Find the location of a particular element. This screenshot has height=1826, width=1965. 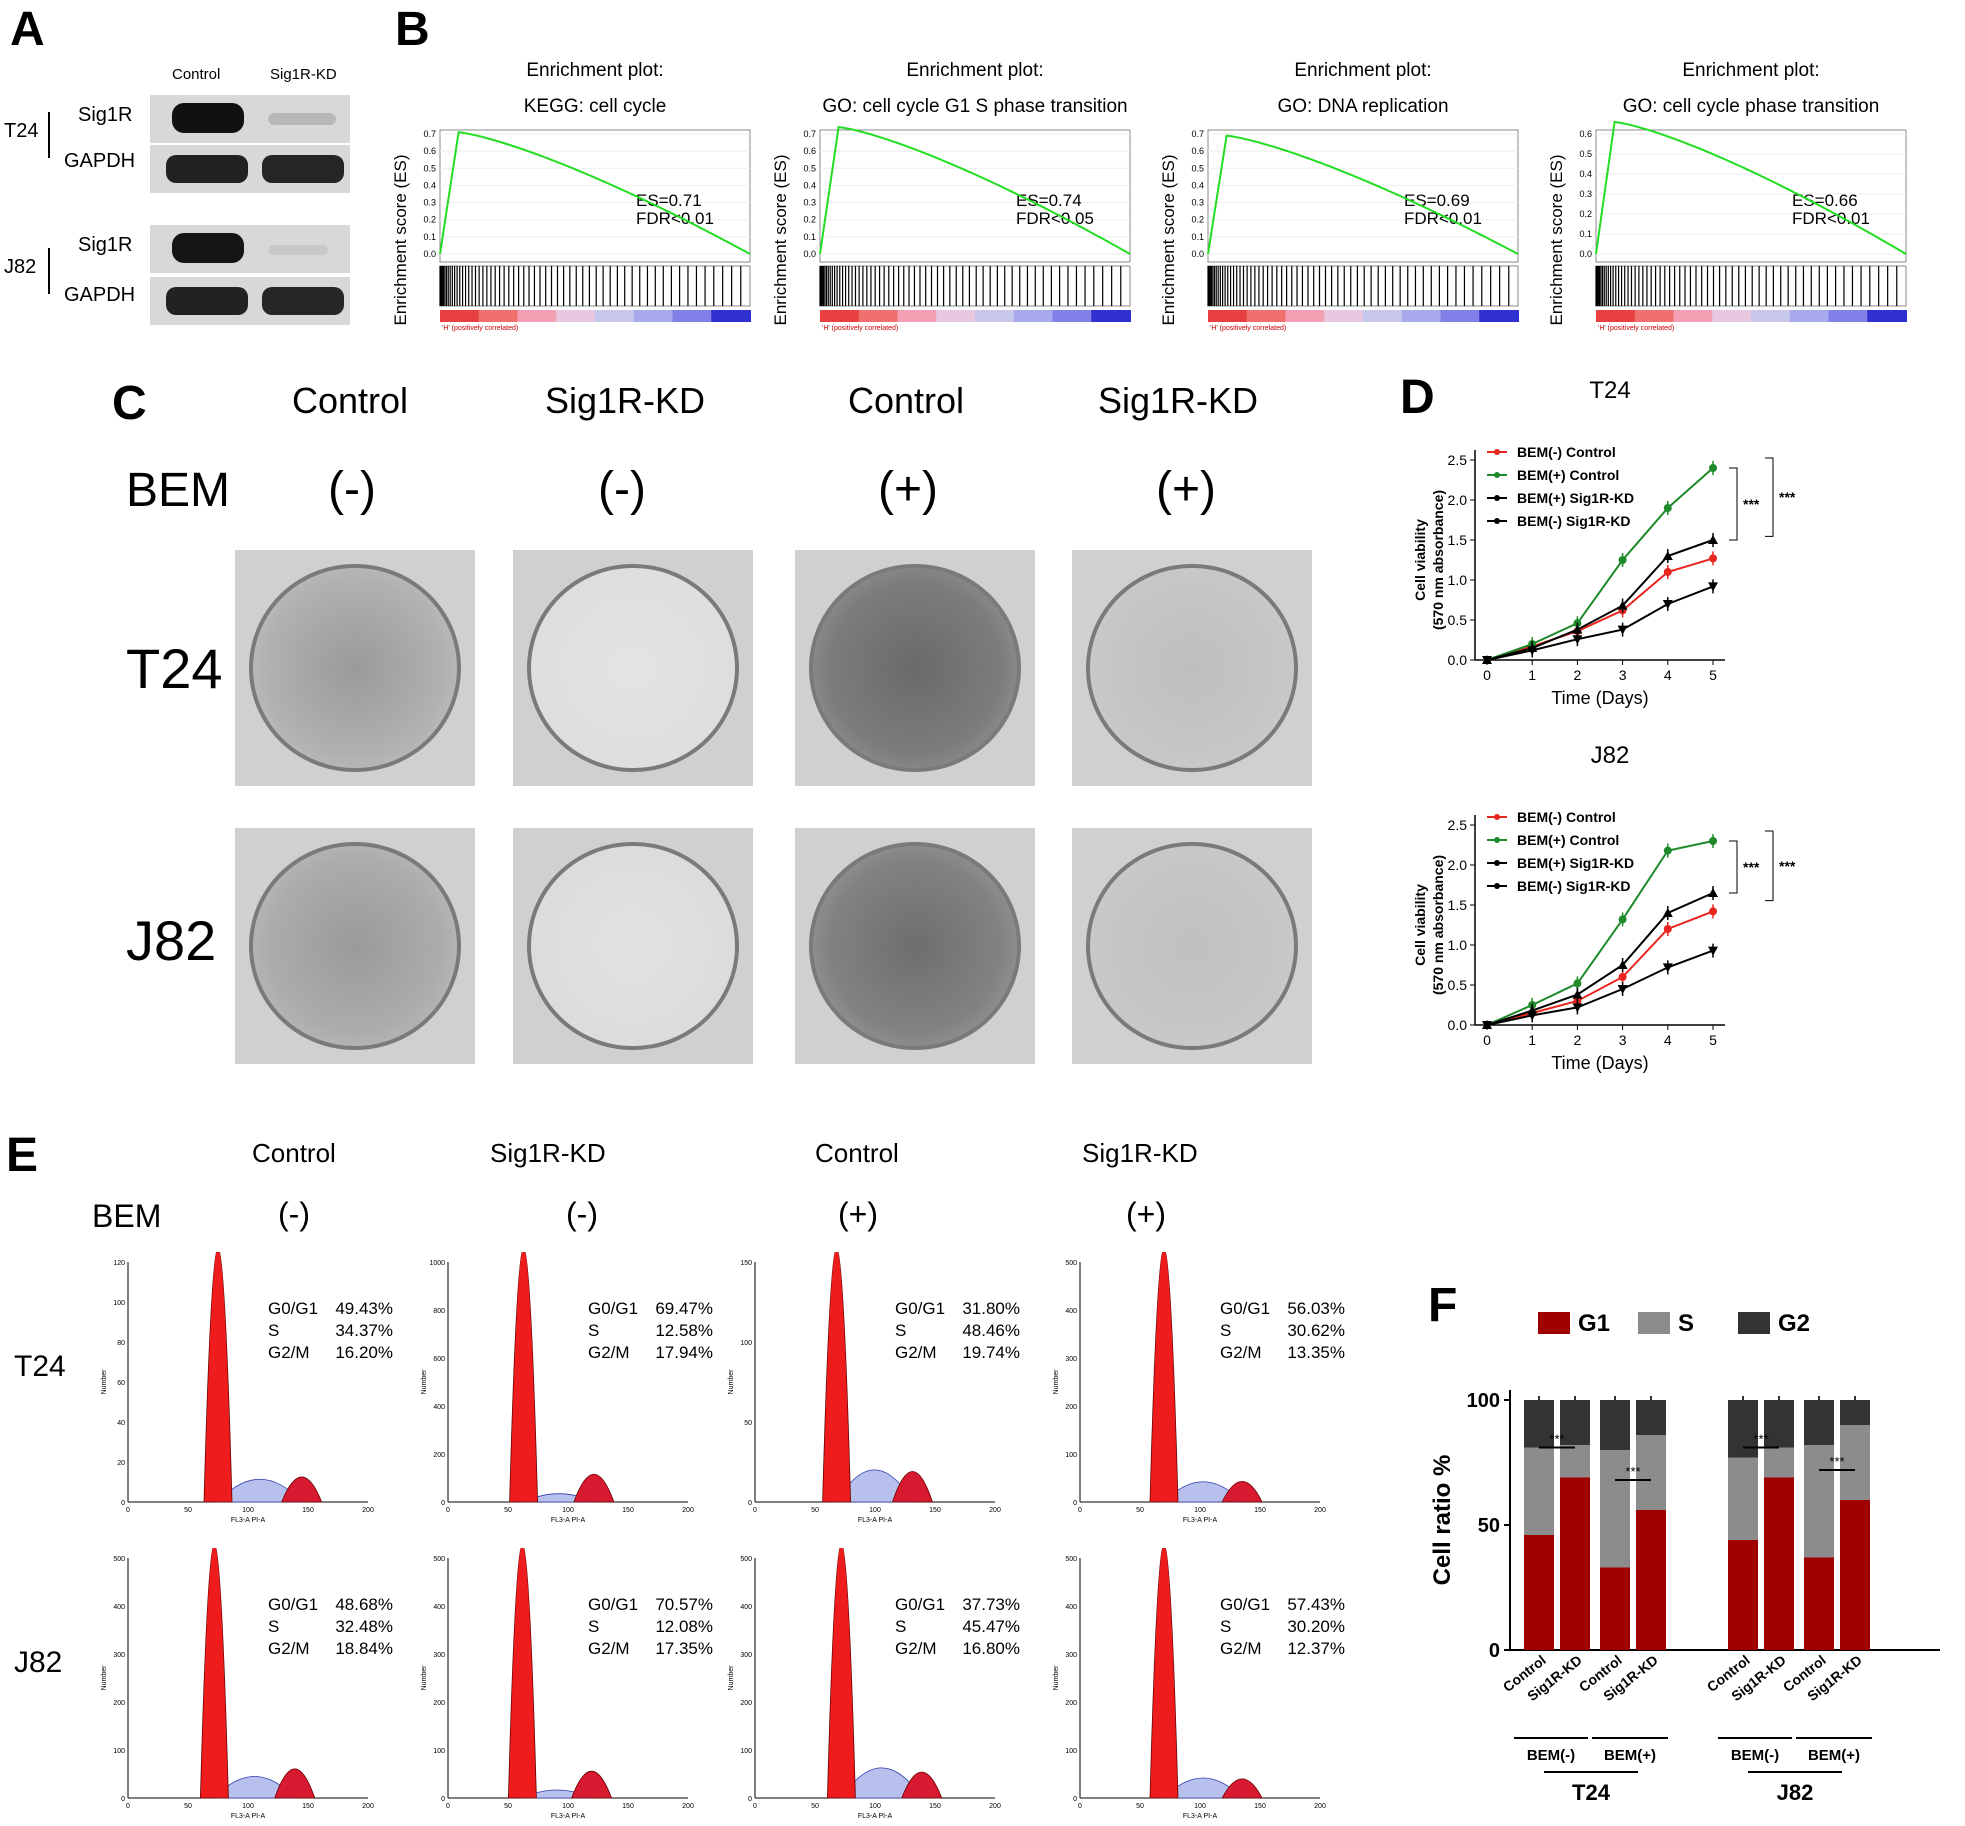

flow-g2-peak is located at coordinates (1242, 1788).